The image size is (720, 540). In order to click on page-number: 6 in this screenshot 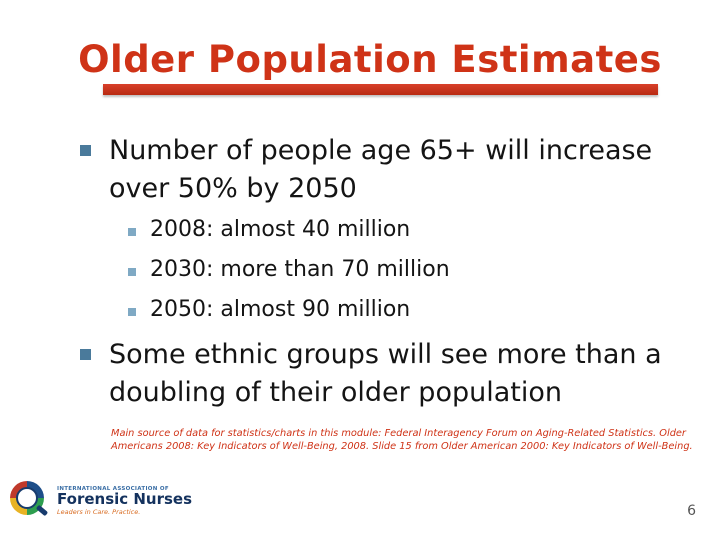, I will do `click(691, 511)`.